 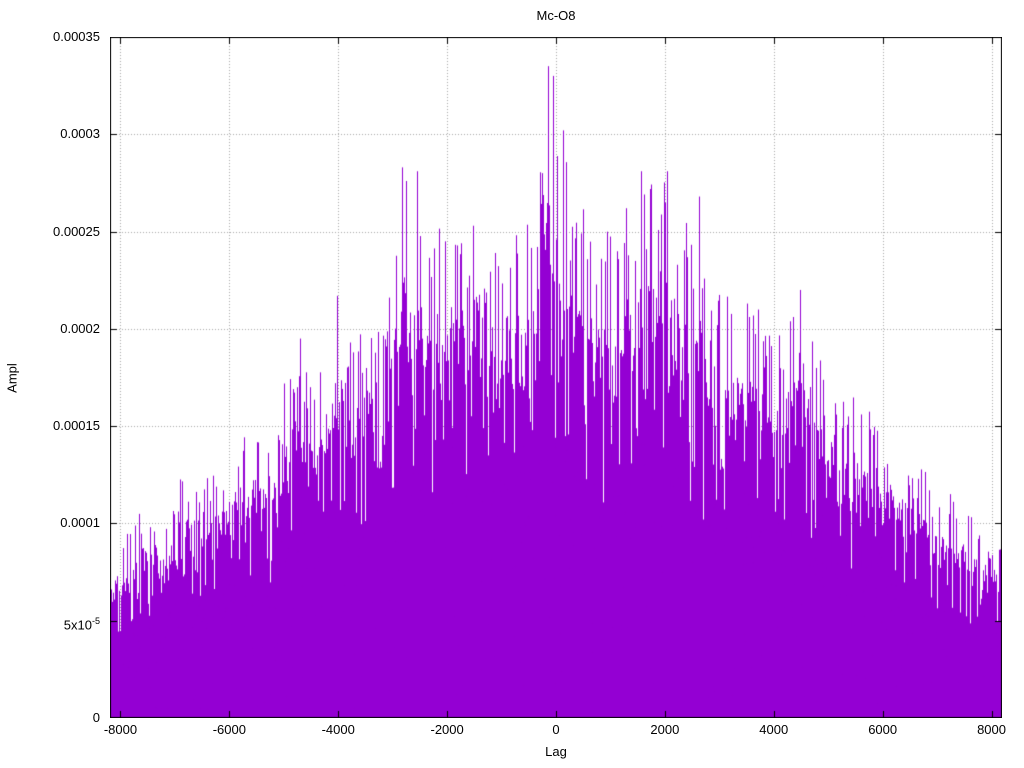 I want to click on chart-title: Mc-O8, so click(x=556, y=15).